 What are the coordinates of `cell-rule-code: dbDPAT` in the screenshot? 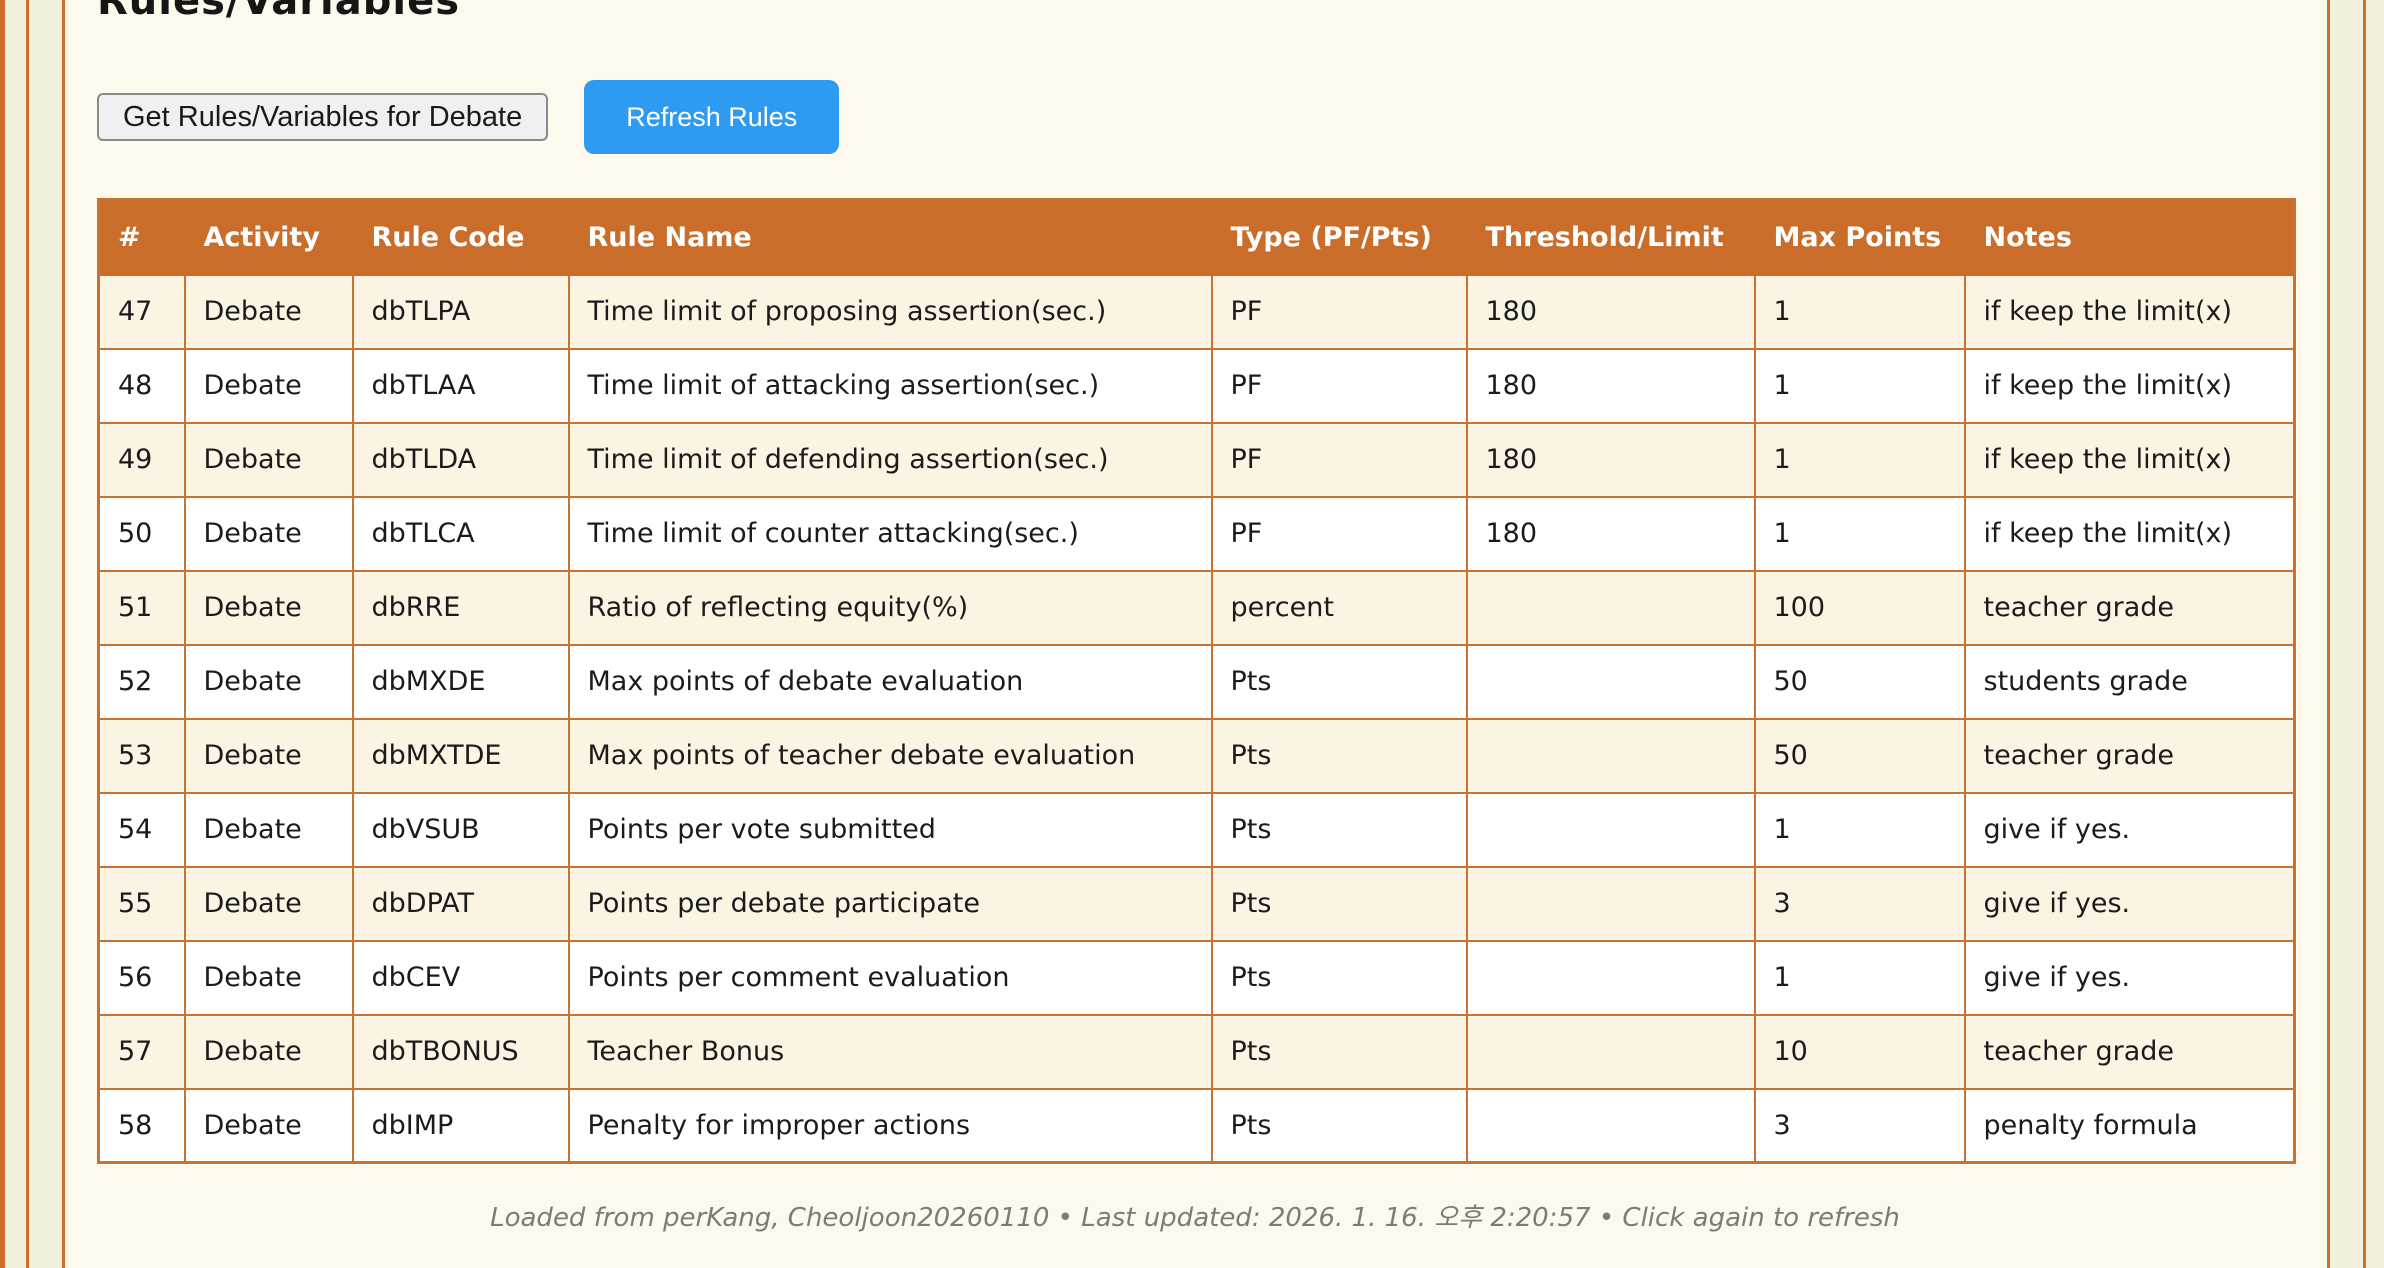 It's located at (460, 903).